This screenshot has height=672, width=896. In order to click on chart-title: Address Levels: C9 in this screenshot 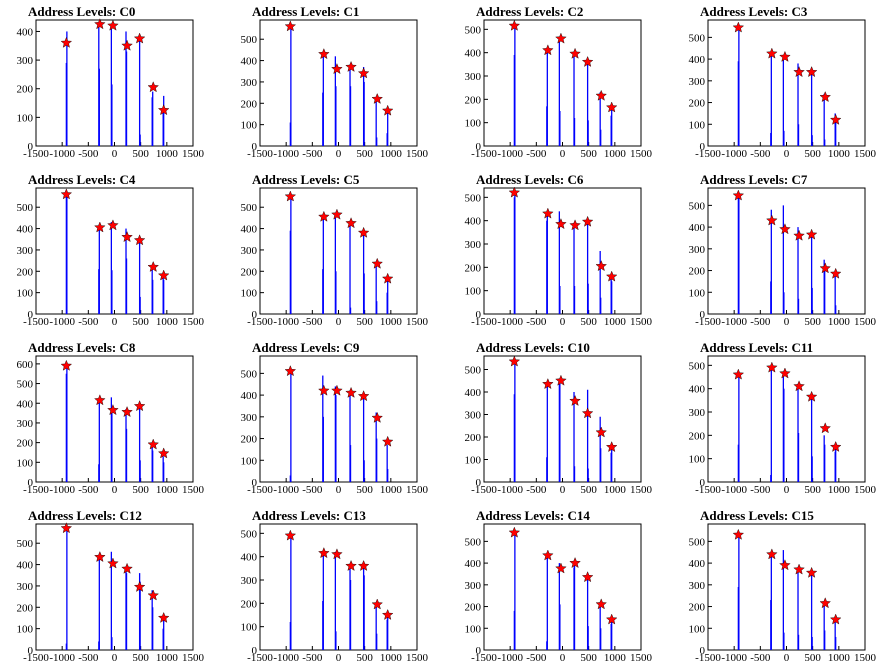, I will do `click(306, 347)`.